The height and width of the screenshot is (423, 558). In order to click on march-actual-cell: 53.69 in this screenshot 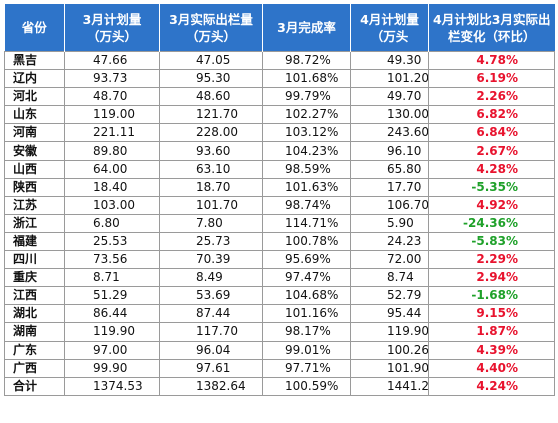, I will do `click(211, 296)`.